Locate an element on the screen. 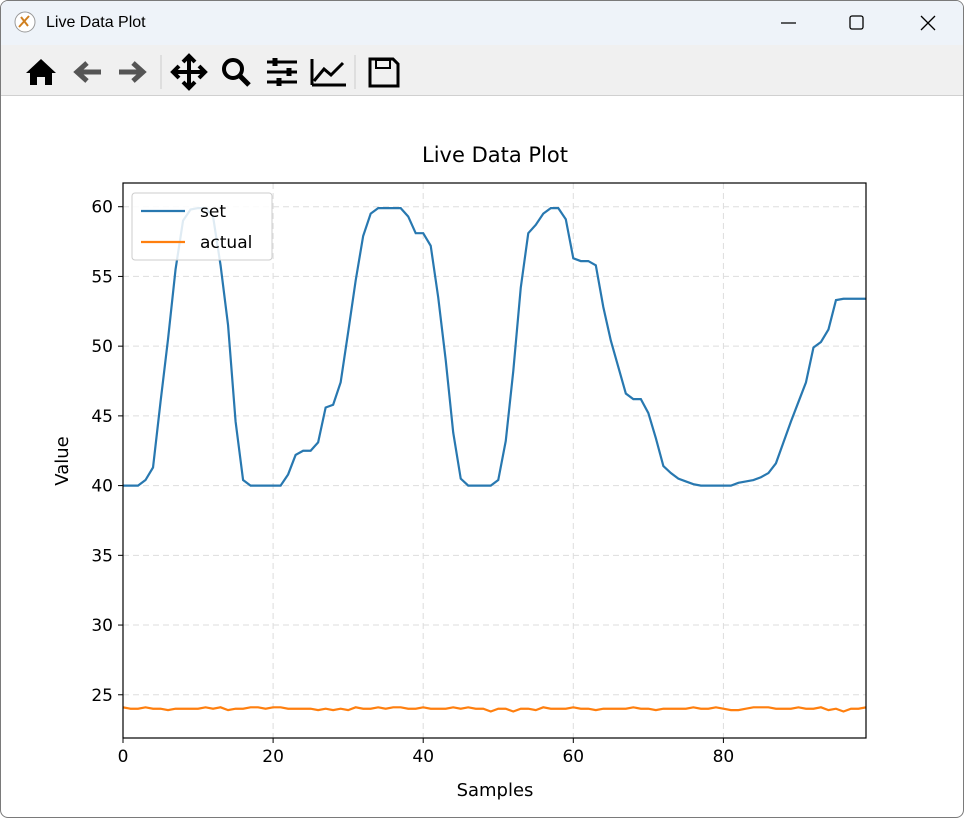 Image resolution: width=964 pixels, height=818 pixels. maximize-button is located at coordinates (856, 22).